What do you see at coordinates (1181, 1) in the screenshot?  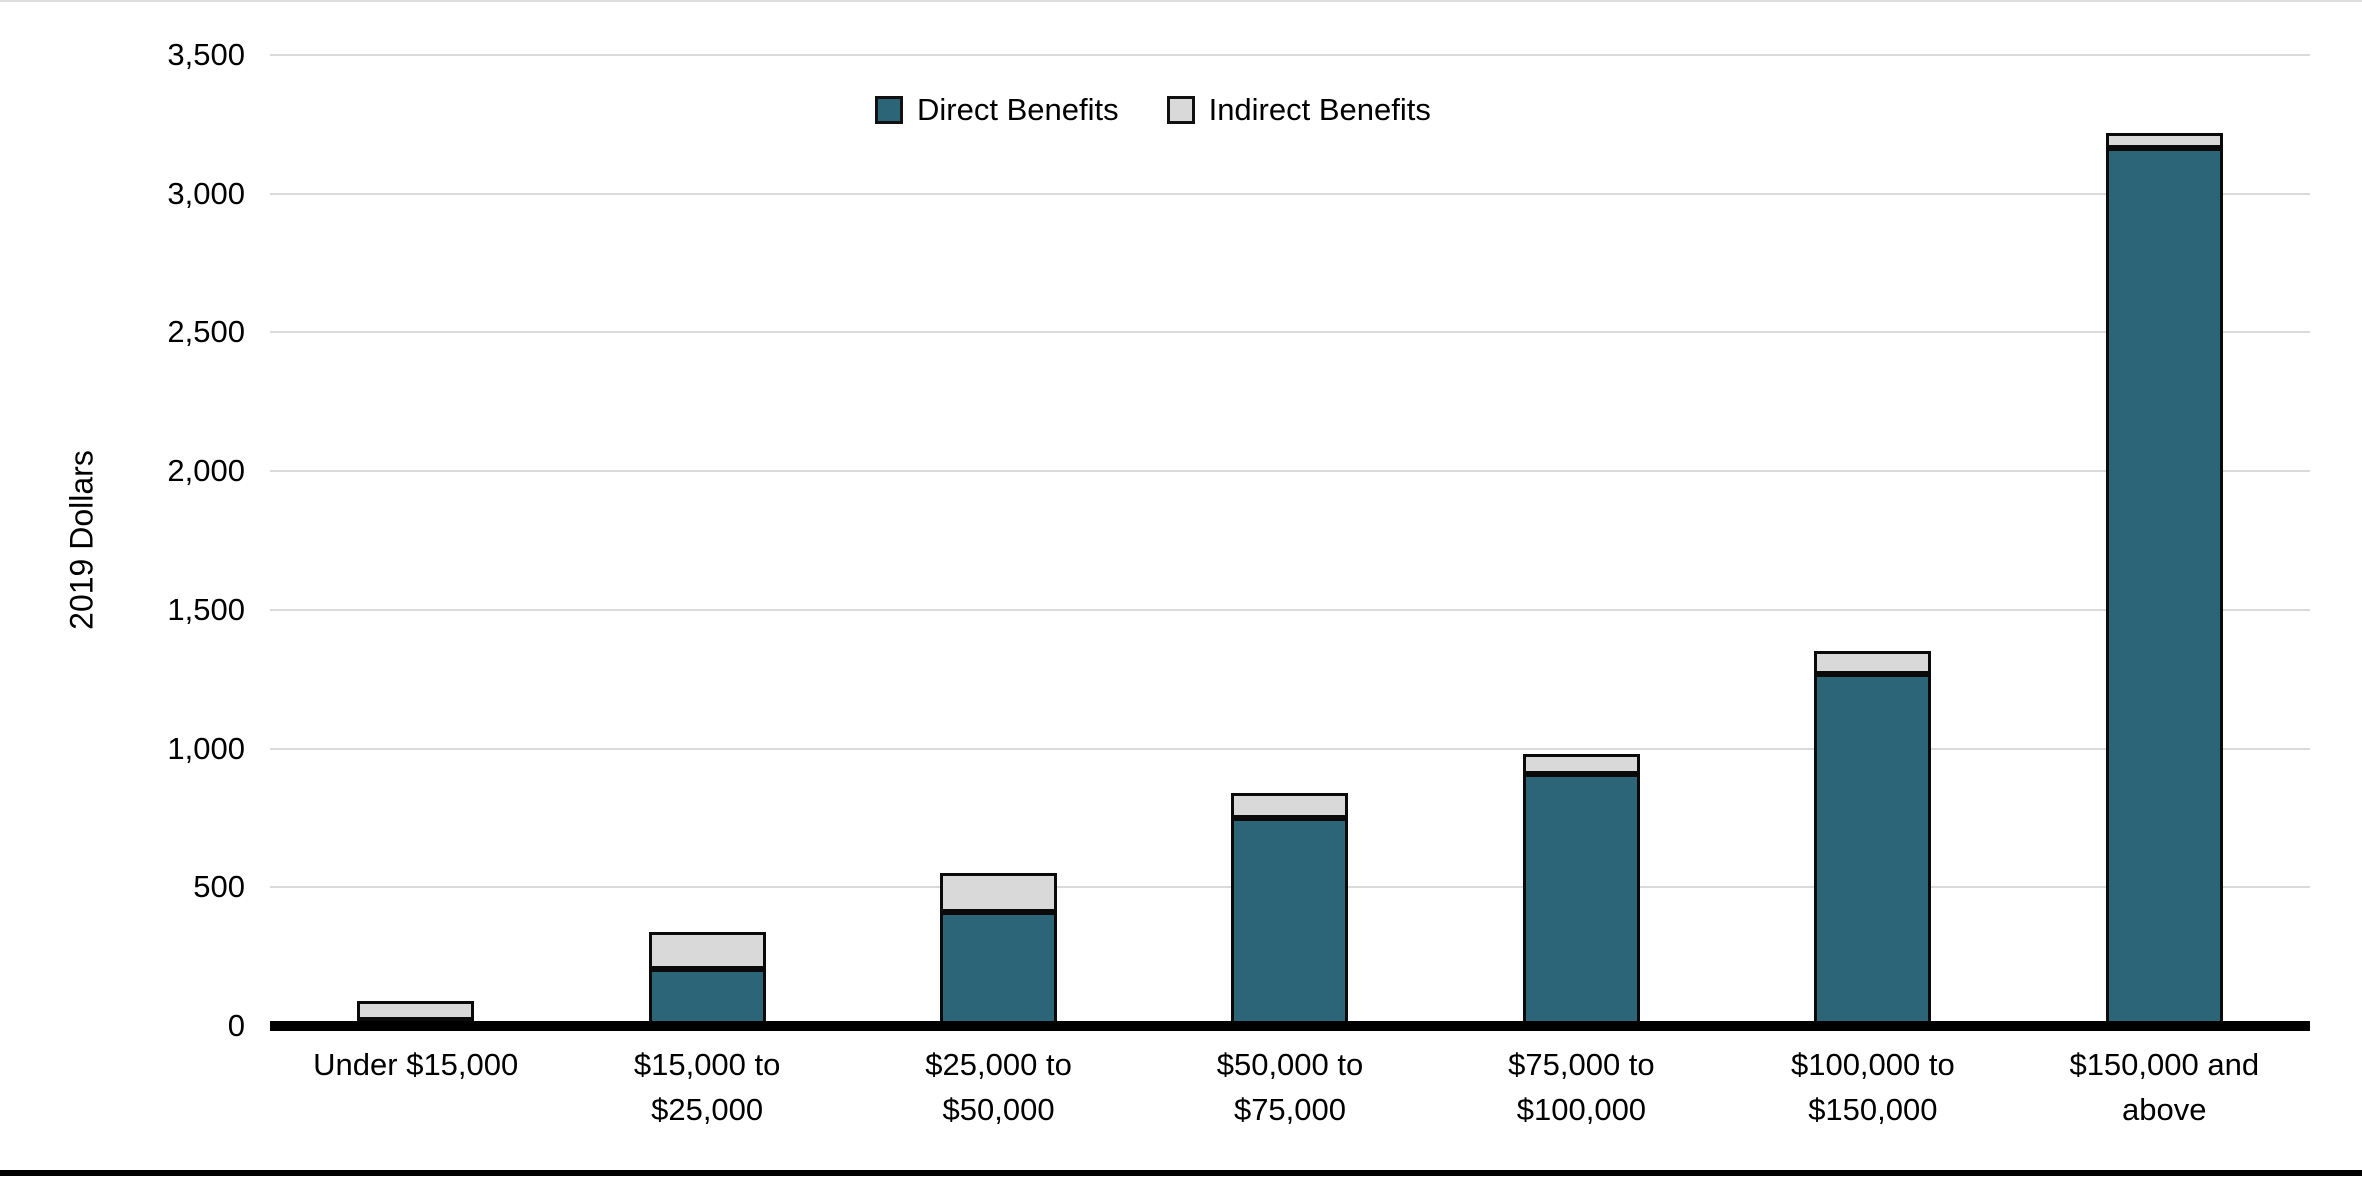 I see `figure-top-rule` at bounding box center [1181, 1].